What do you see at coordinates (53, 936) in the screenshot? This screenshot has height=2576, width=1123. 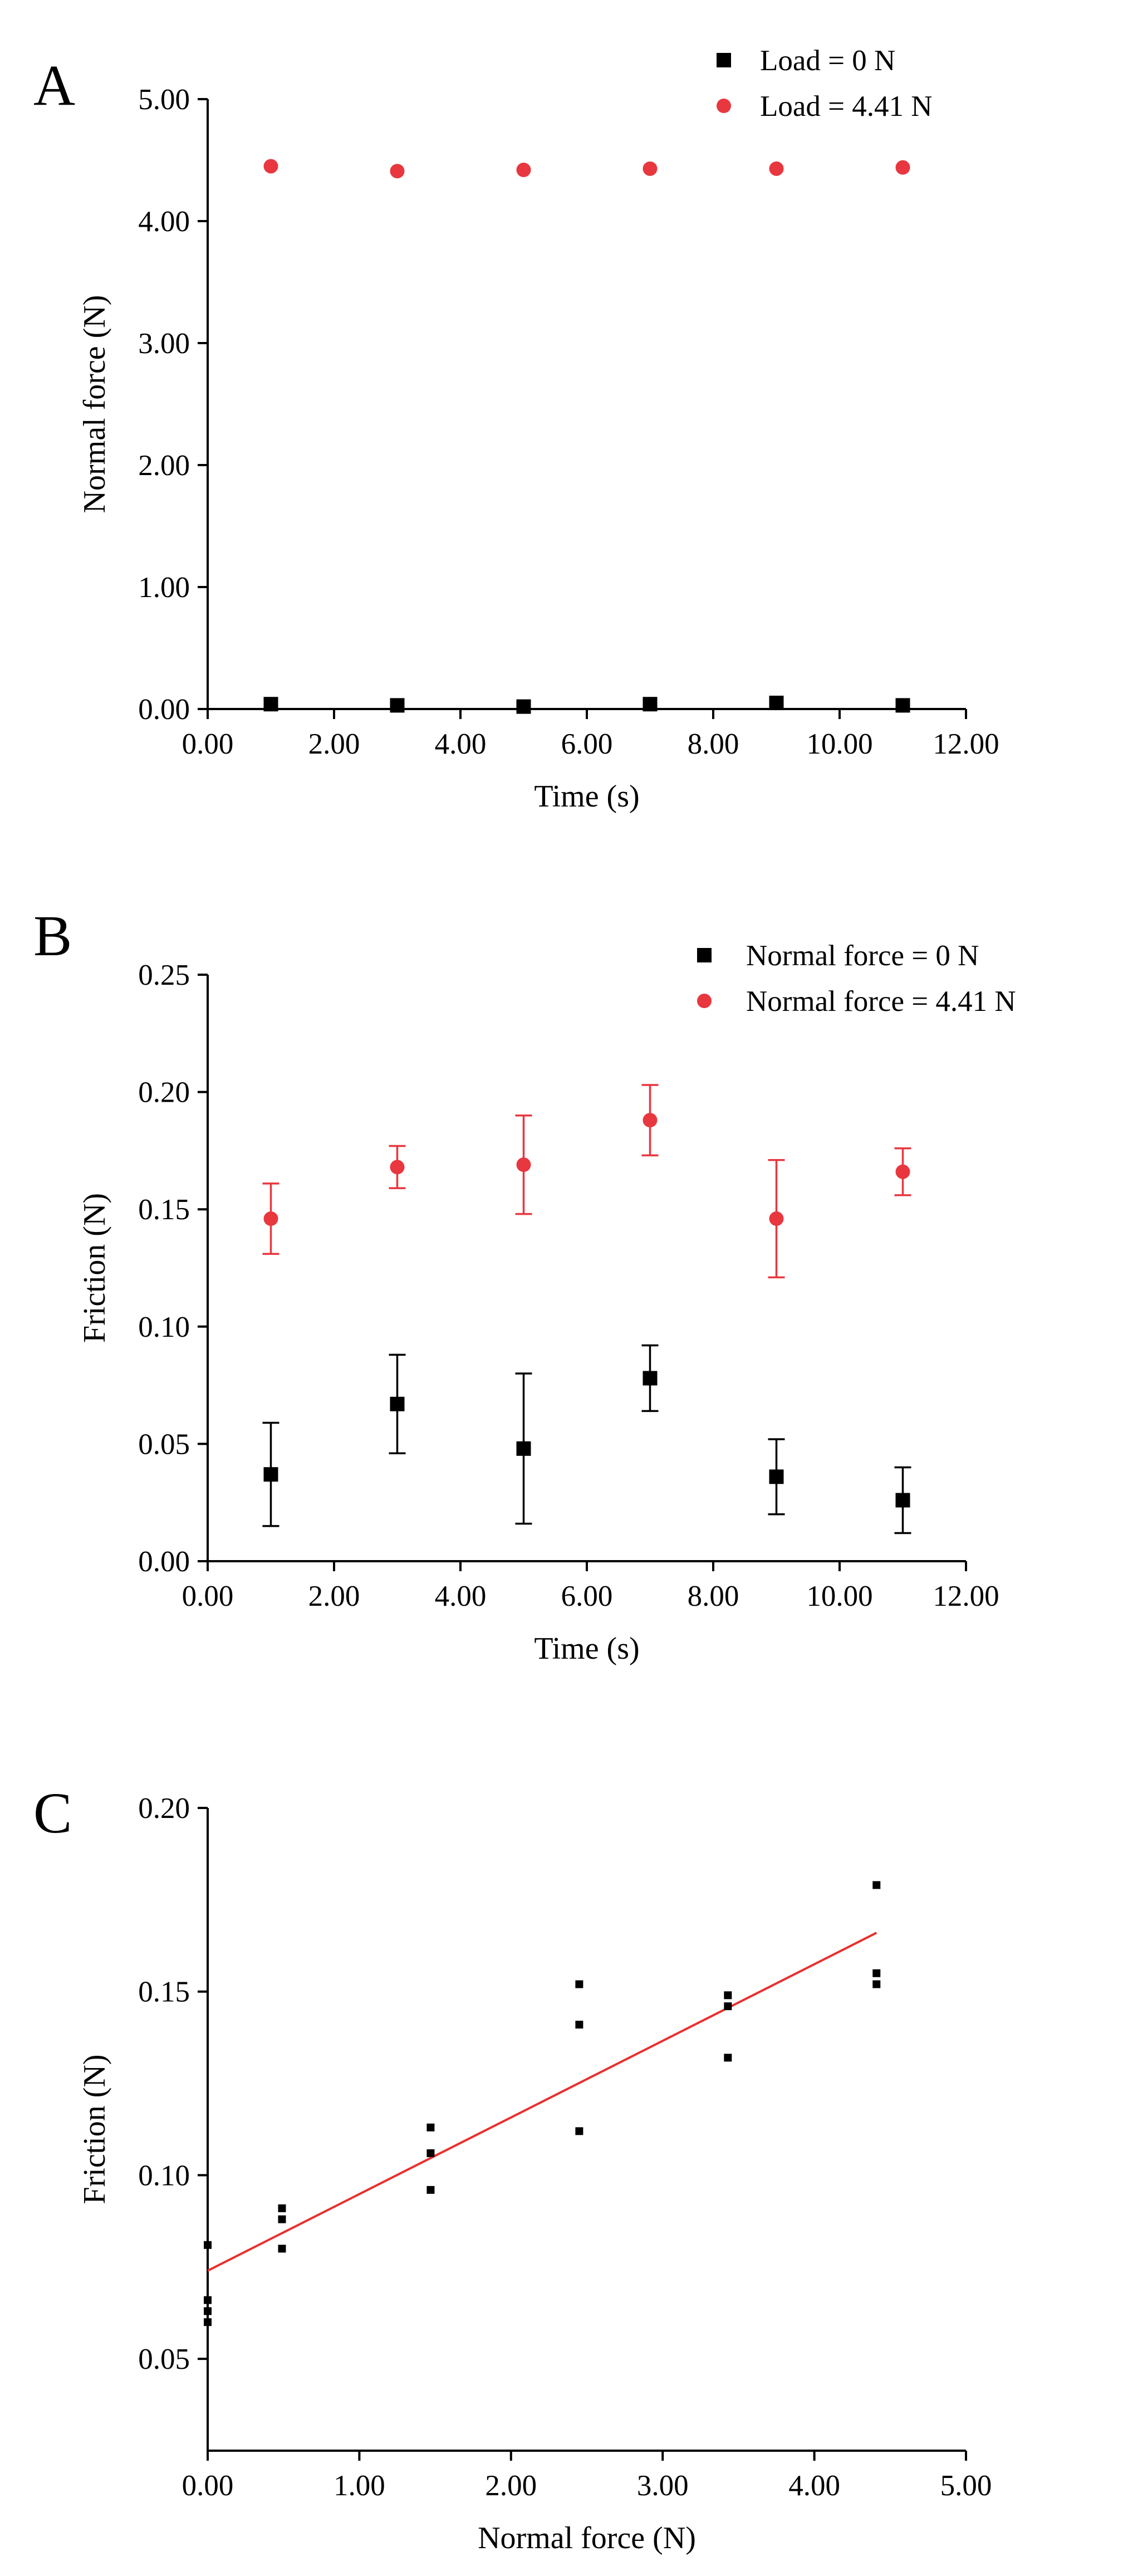 I see `panel-label: B` at bounding box center [53, 936].